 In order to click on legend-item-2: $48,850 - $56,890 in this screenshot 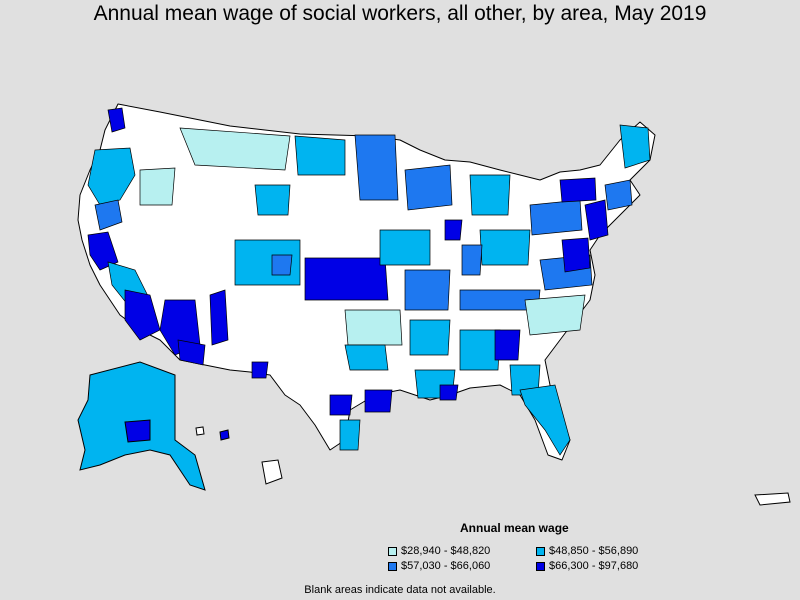, I will do `click(587, 551)`.